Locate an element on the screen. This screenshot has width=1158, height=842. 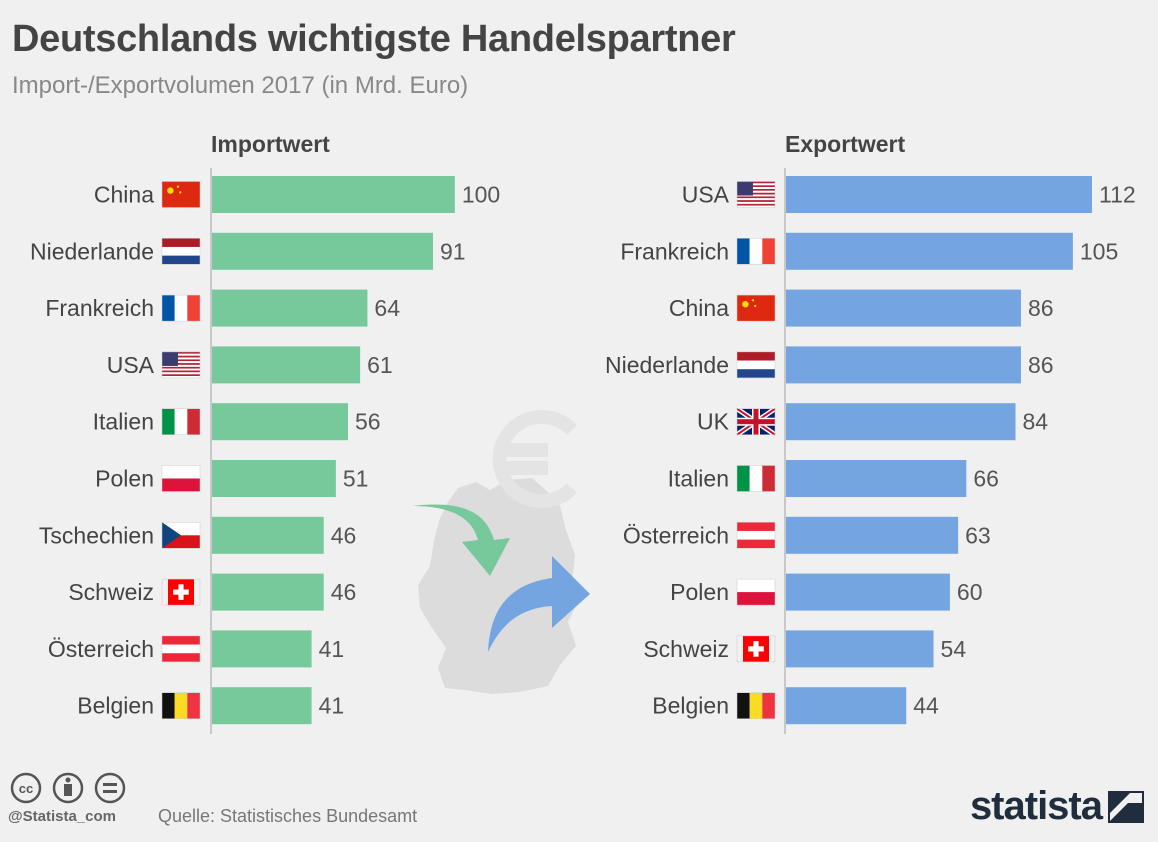
attribution-icon is located at coordinates (68, 788).